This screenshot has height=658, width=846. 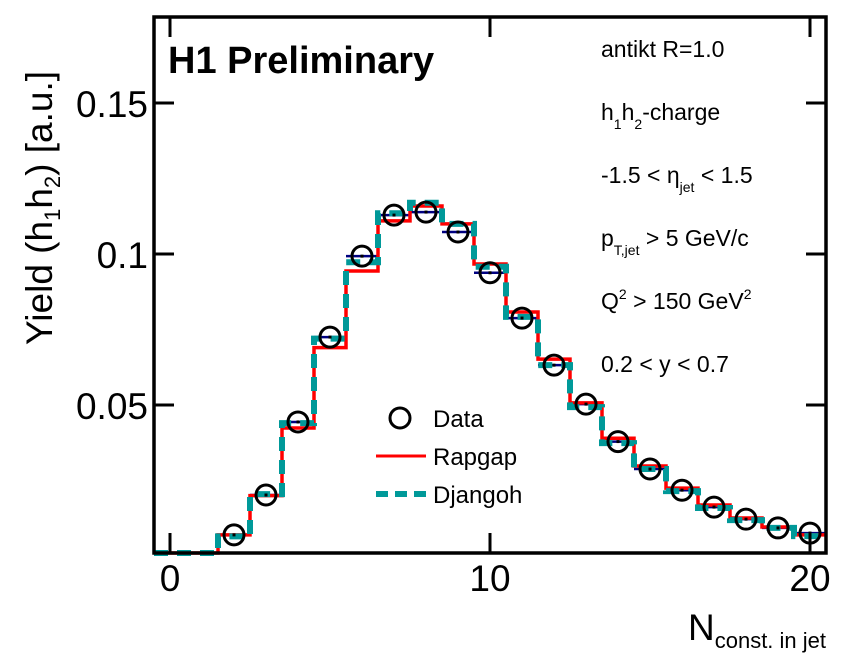 What do you see at coordinates (112, 406) in the screenshot?
I see `y-tick-label: 0.05` at bounding box center [112, 406].